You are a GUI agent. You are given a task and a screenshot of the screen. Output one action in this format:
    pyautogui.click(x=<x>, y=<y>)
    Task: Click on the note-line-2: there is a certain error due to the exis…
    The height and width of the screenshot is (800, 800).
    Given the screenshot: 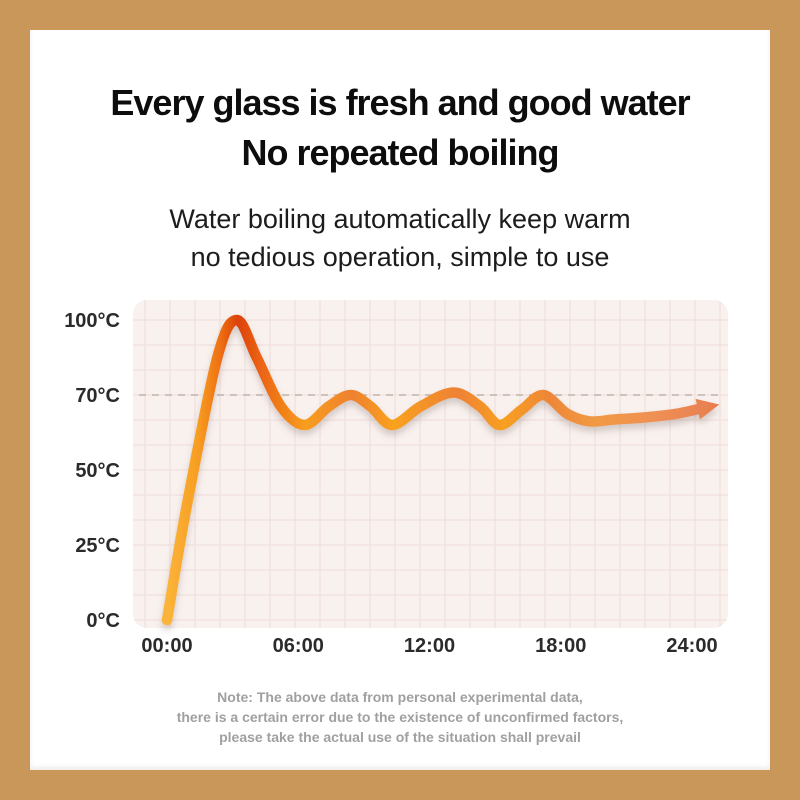 What is the action you would take?
    pyautogui.click(x=400, y=717)
    